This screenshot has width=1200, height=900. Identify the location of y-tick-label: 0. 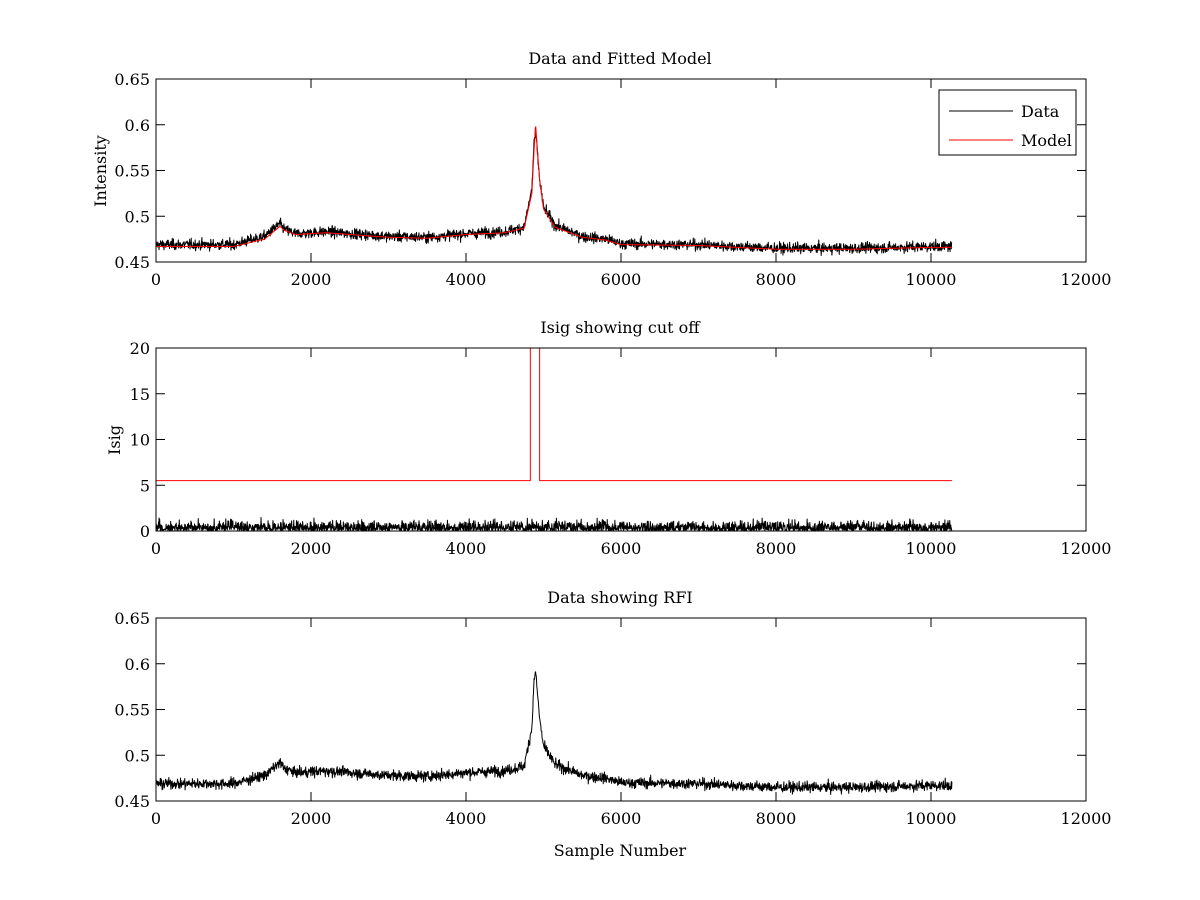
(145, 531).